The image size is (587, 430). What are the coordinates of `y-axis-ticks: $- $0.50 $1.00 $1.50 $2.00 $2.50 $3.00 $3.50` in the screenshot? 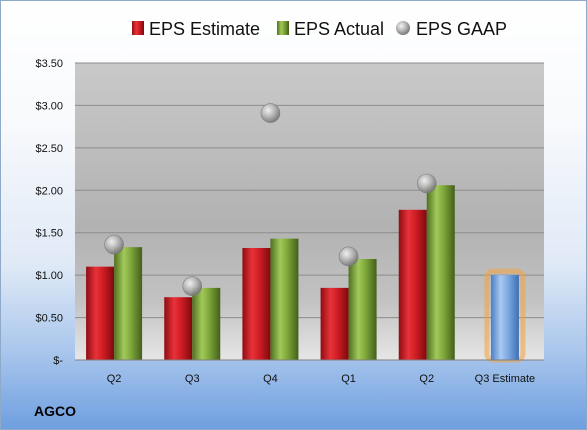 It's located at (49, 212).